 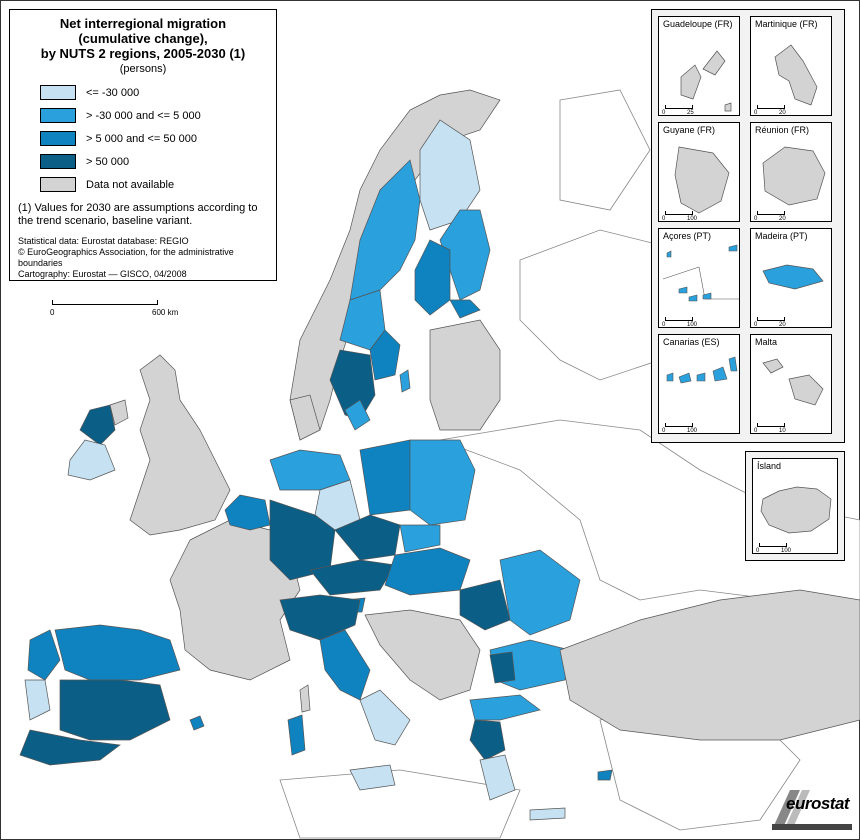 I want to click on inset-scale-value: 10, so click(x=782, y=431).